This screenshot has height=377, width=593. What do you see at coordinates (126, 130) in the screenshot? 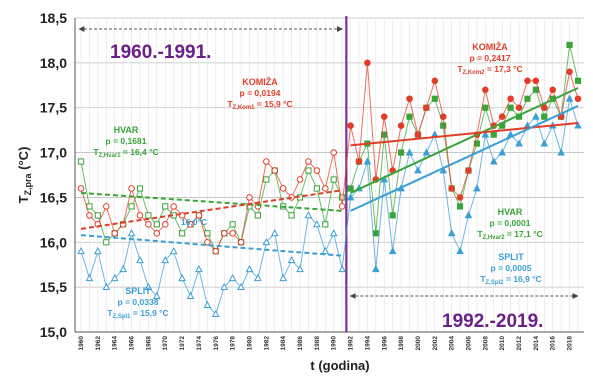
I see `annotation-title: HVAR` at bounding box center [126, 130].